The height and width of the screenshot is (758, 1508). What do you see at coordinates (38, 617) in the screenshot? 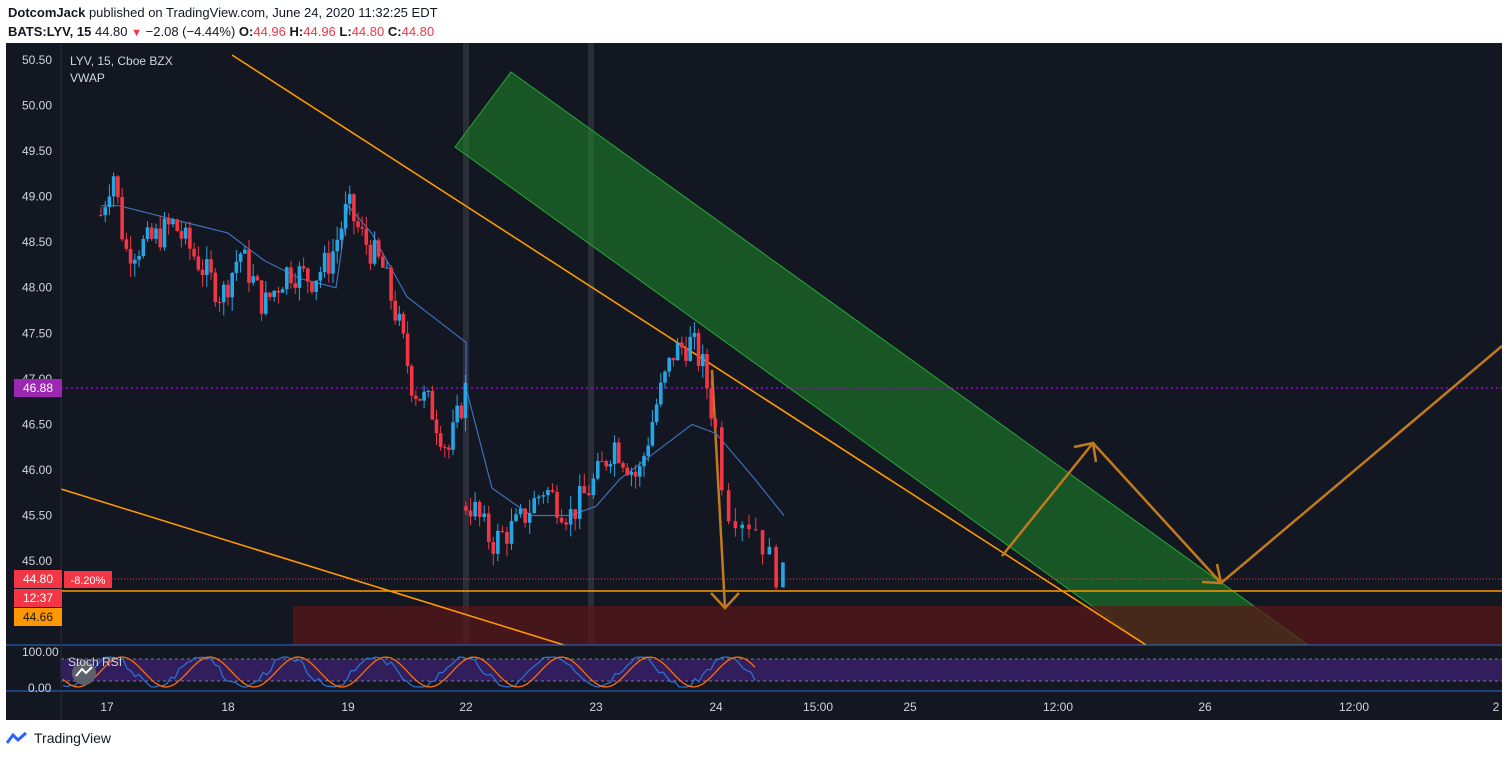
I see `support-badge` at bounding box center [38, 617].